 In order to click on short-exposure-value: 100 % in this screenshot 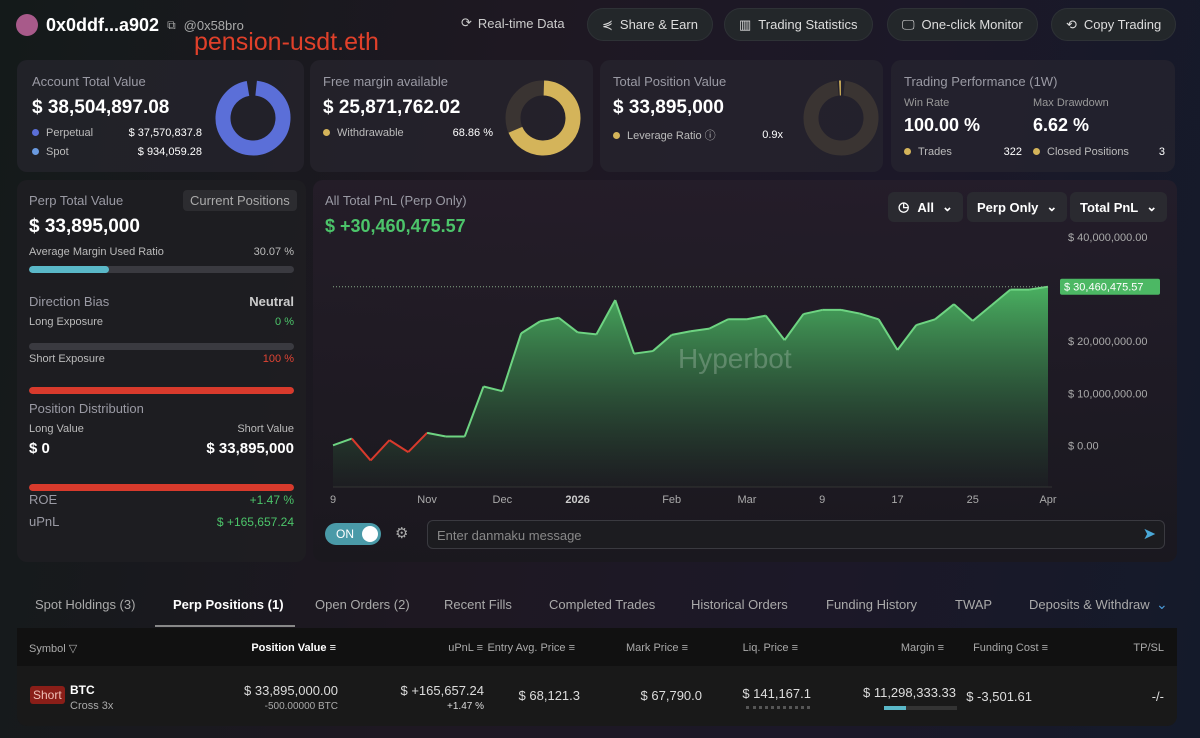, I will do `click(278, 359)`.